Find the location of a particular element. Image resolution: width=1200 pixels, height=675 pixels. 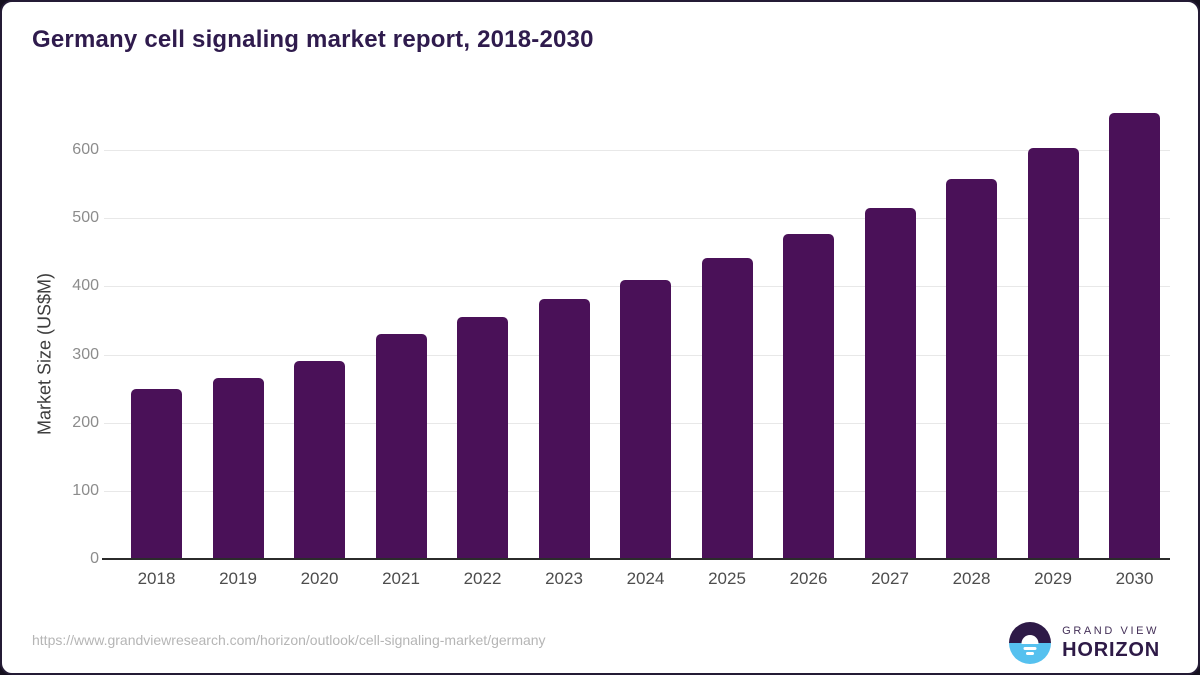

bar-2027 is located at coordinates (890, 383).